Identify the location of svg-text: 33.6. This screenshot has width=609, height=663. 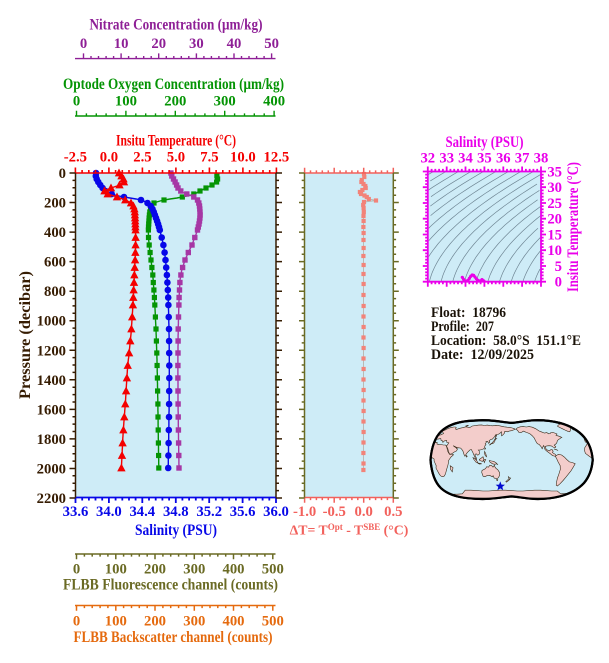
(76, 512).